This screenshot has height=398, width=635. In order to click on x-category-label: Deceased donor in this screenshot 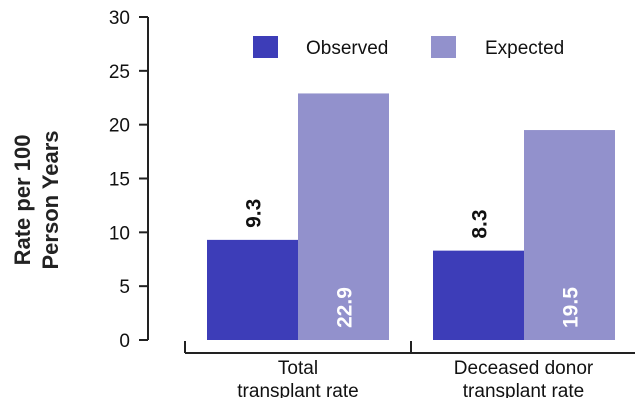, I will do `click(524, 368)`.